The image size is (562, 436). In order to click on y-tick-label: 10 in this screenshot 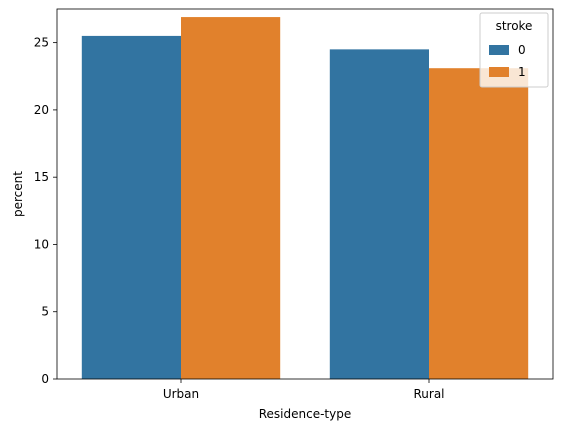, I will do `click(41, 244)`.